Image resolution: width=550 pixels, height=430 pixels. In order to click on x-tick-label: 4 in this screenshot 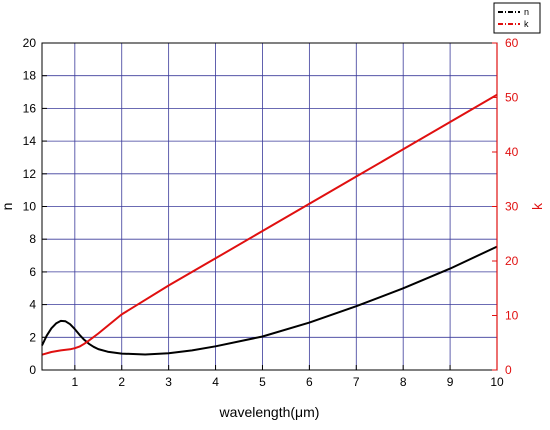, I will do `click(215, 382)`.